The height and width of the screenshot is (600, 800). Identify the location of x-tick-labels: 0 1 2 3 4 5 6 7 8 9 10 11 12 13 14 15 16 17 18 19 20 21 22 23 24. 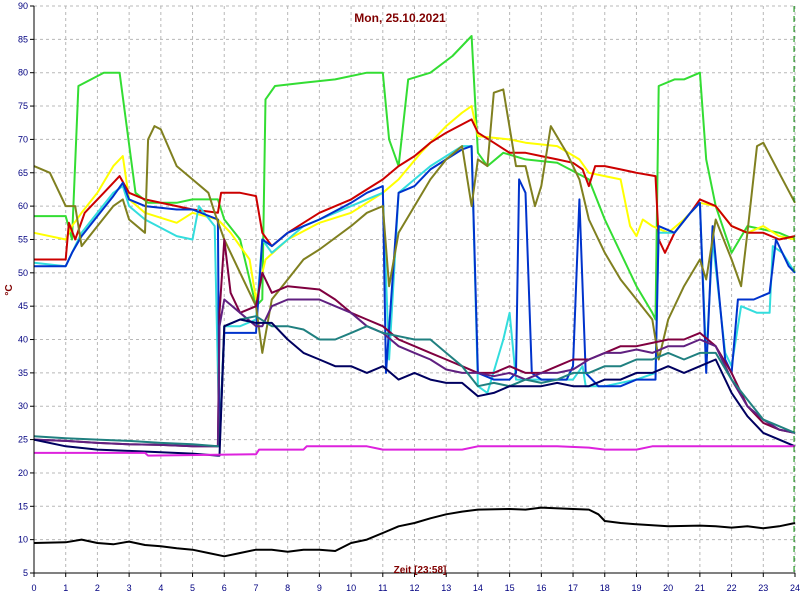
(415, 583).